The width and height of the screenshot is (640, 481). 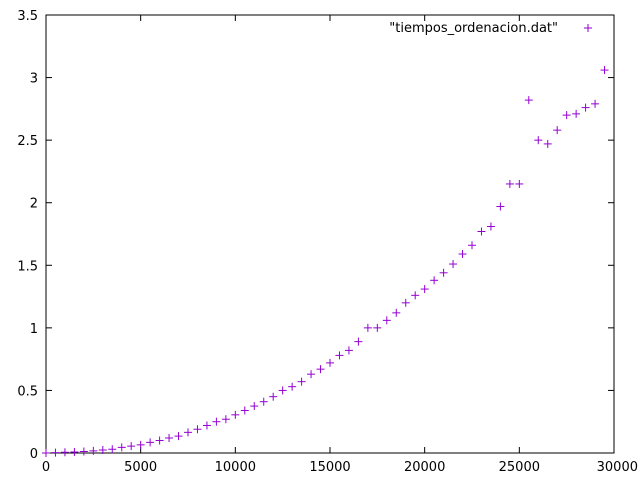 What do you see at coordinates (519, 467) in the screenshot?
I see `x-tick-label: 25000` at bounding box center [519, 467].